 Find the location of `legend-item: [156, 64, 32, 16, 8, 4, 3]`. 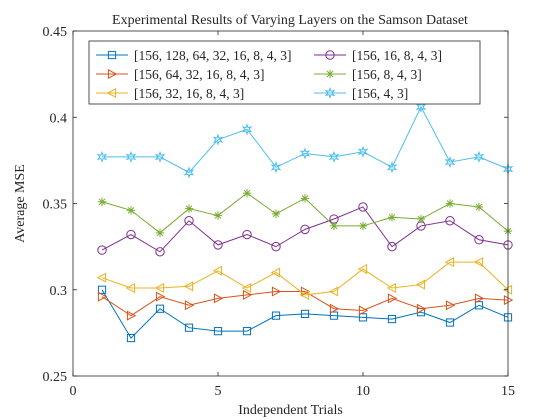

legend-item: [156, 64, 32, 16, 8, 4, 3] is located at coordinates (180, 74).